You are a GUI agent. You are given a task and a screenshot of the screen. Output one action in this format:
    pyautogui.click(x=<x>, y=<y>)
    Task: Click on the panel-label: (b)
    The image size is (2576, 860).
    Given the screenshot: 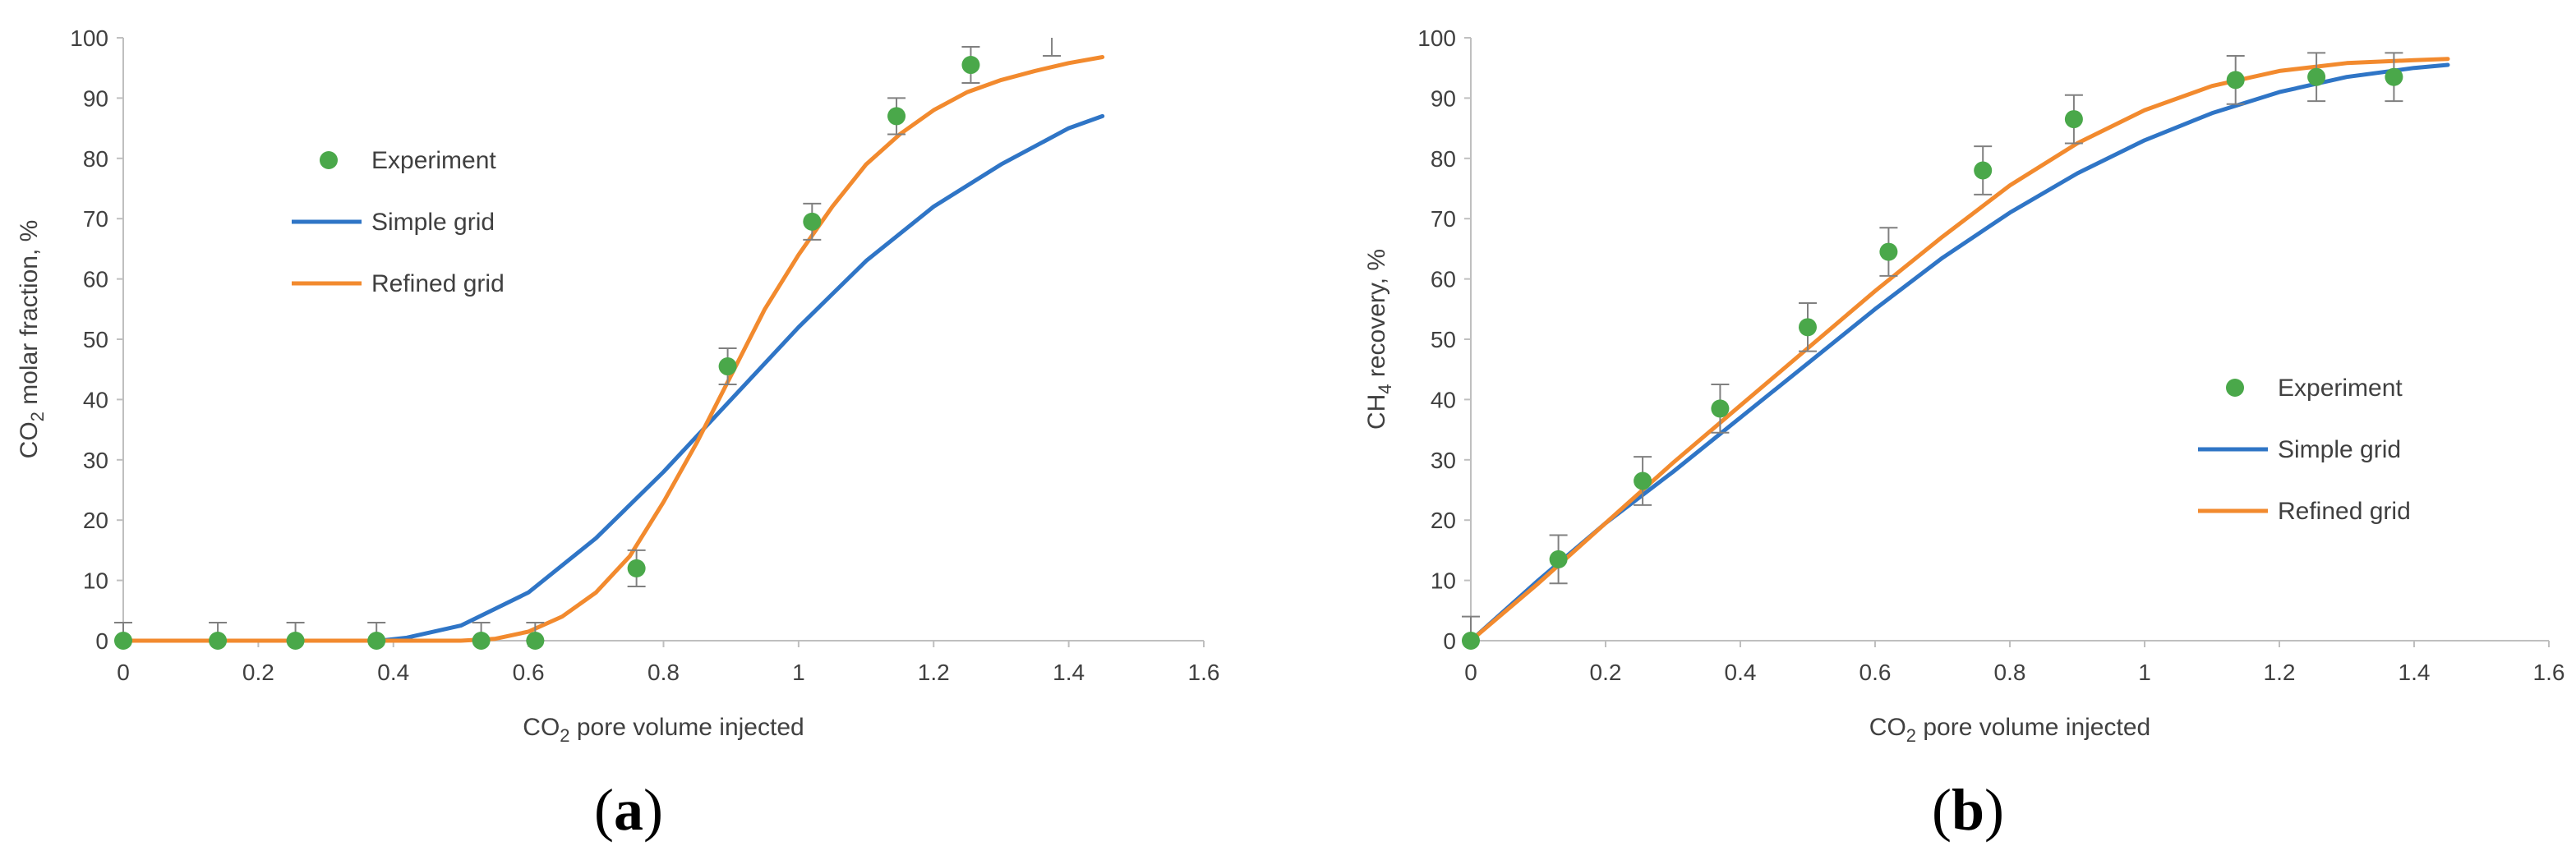 What is the action you would take?
    pyautogui.click(x=1968, y=810)
    